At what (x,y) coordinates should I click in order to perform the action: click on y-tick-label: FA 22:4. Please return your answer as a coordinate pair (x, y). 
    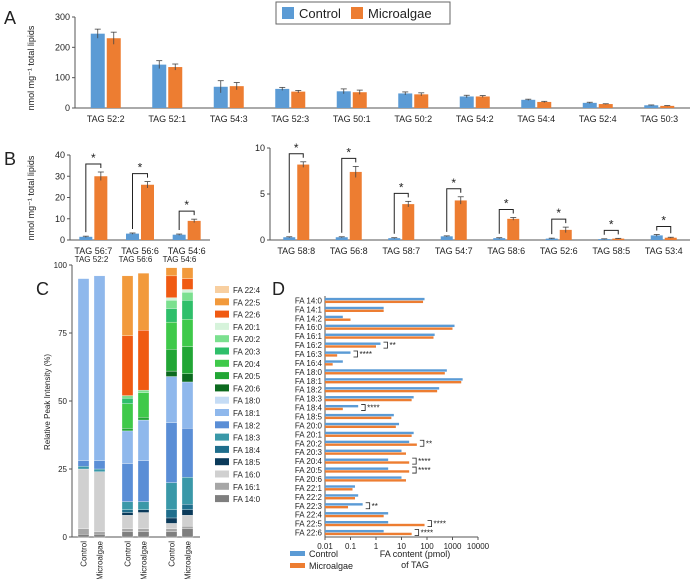
    Looking at the image, I should click on (309, 515).